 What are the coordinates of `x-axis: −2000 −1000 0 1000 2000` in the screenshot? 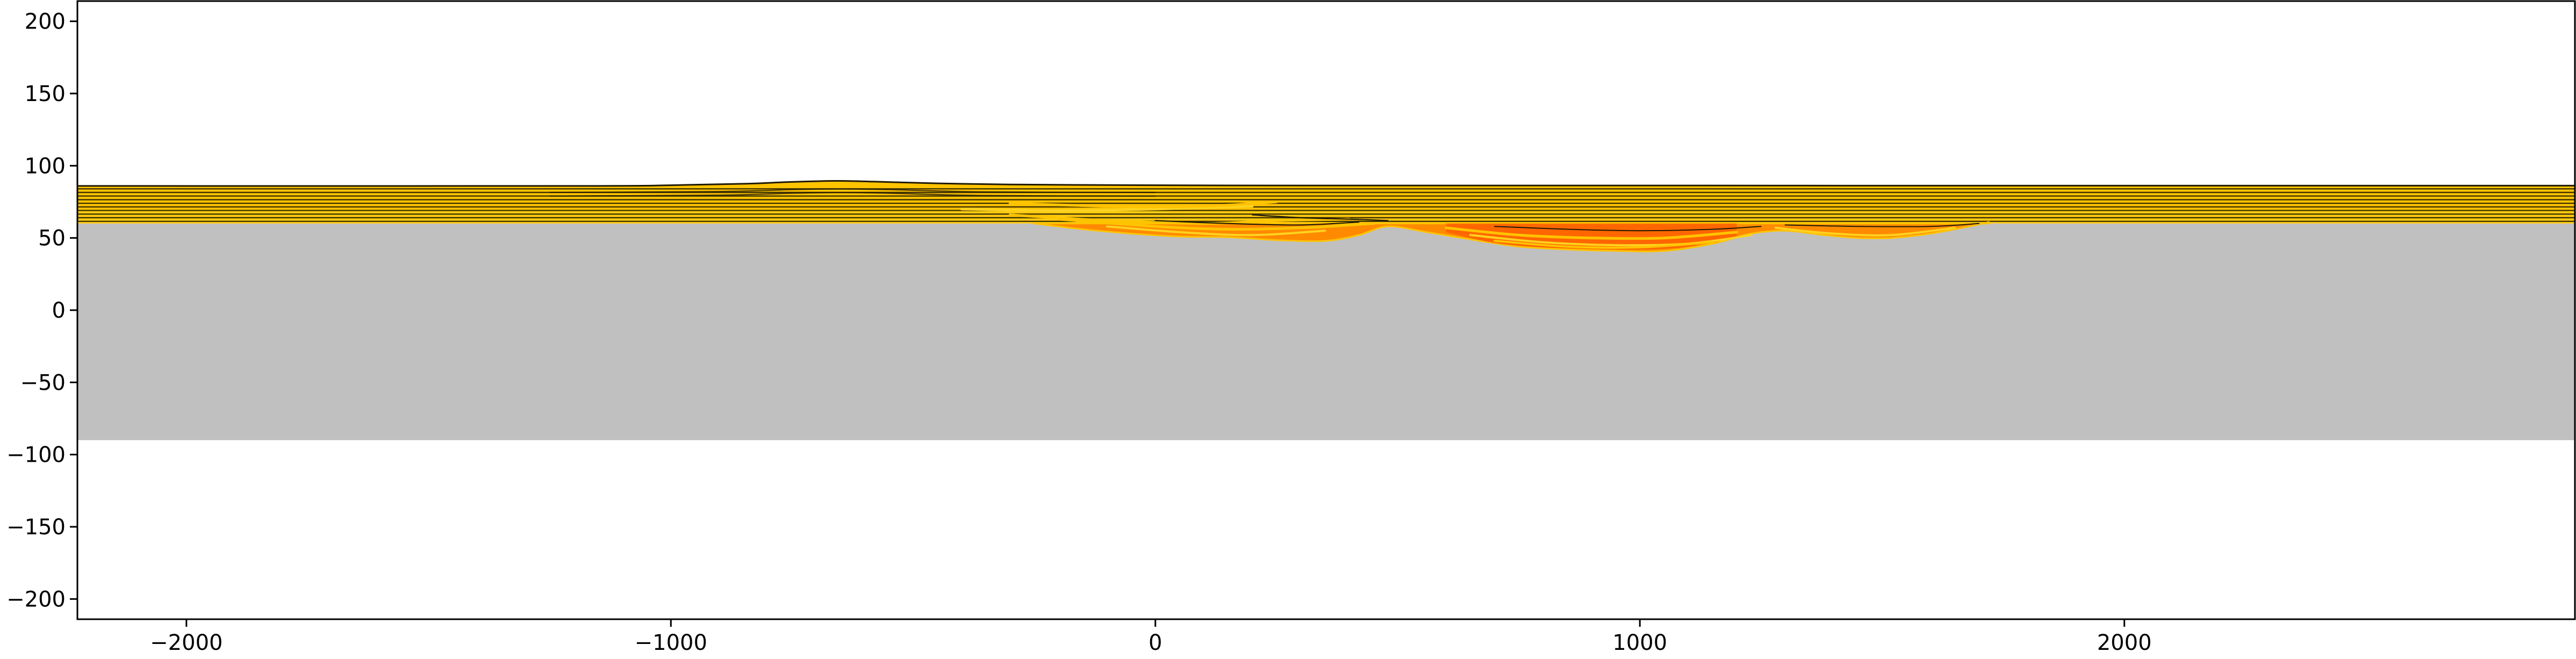 It's located at (1151, 637).